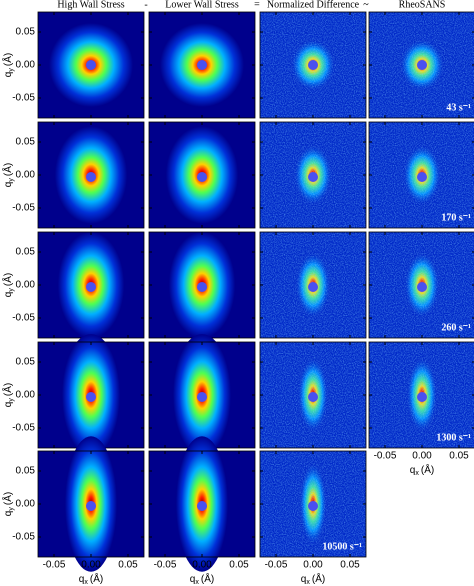 The width and height of the screenshot is (474, 586). I want to click on column-header: High Wall Stress, so click(90, 5).